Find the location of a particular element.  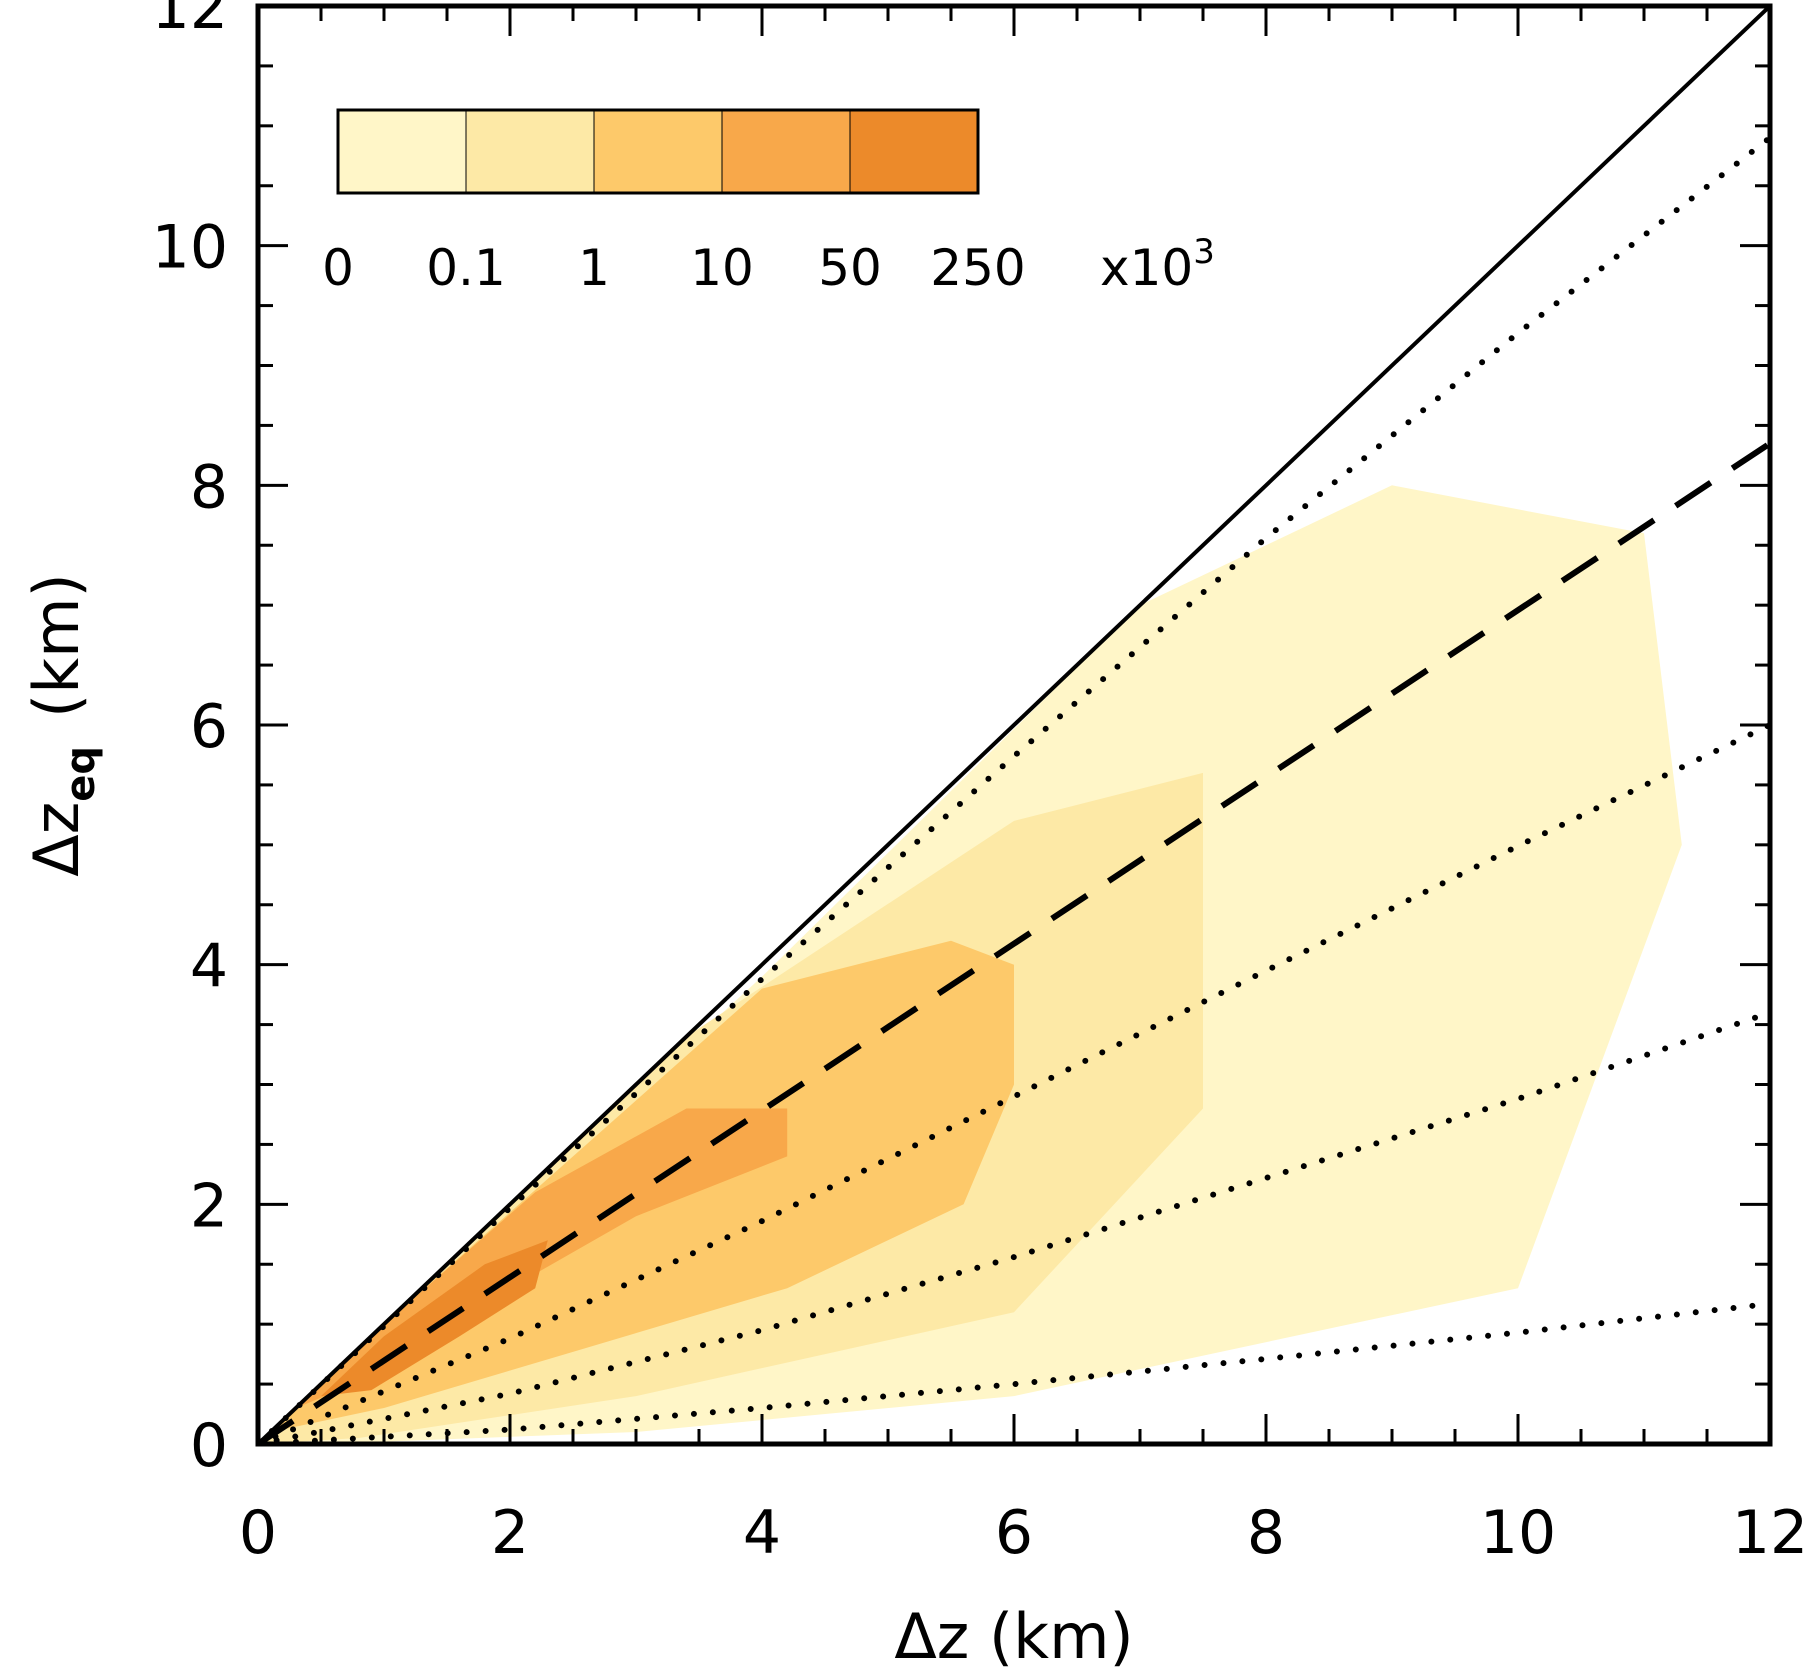

y-tick-label: 4 is located at coordinates (209, 967).